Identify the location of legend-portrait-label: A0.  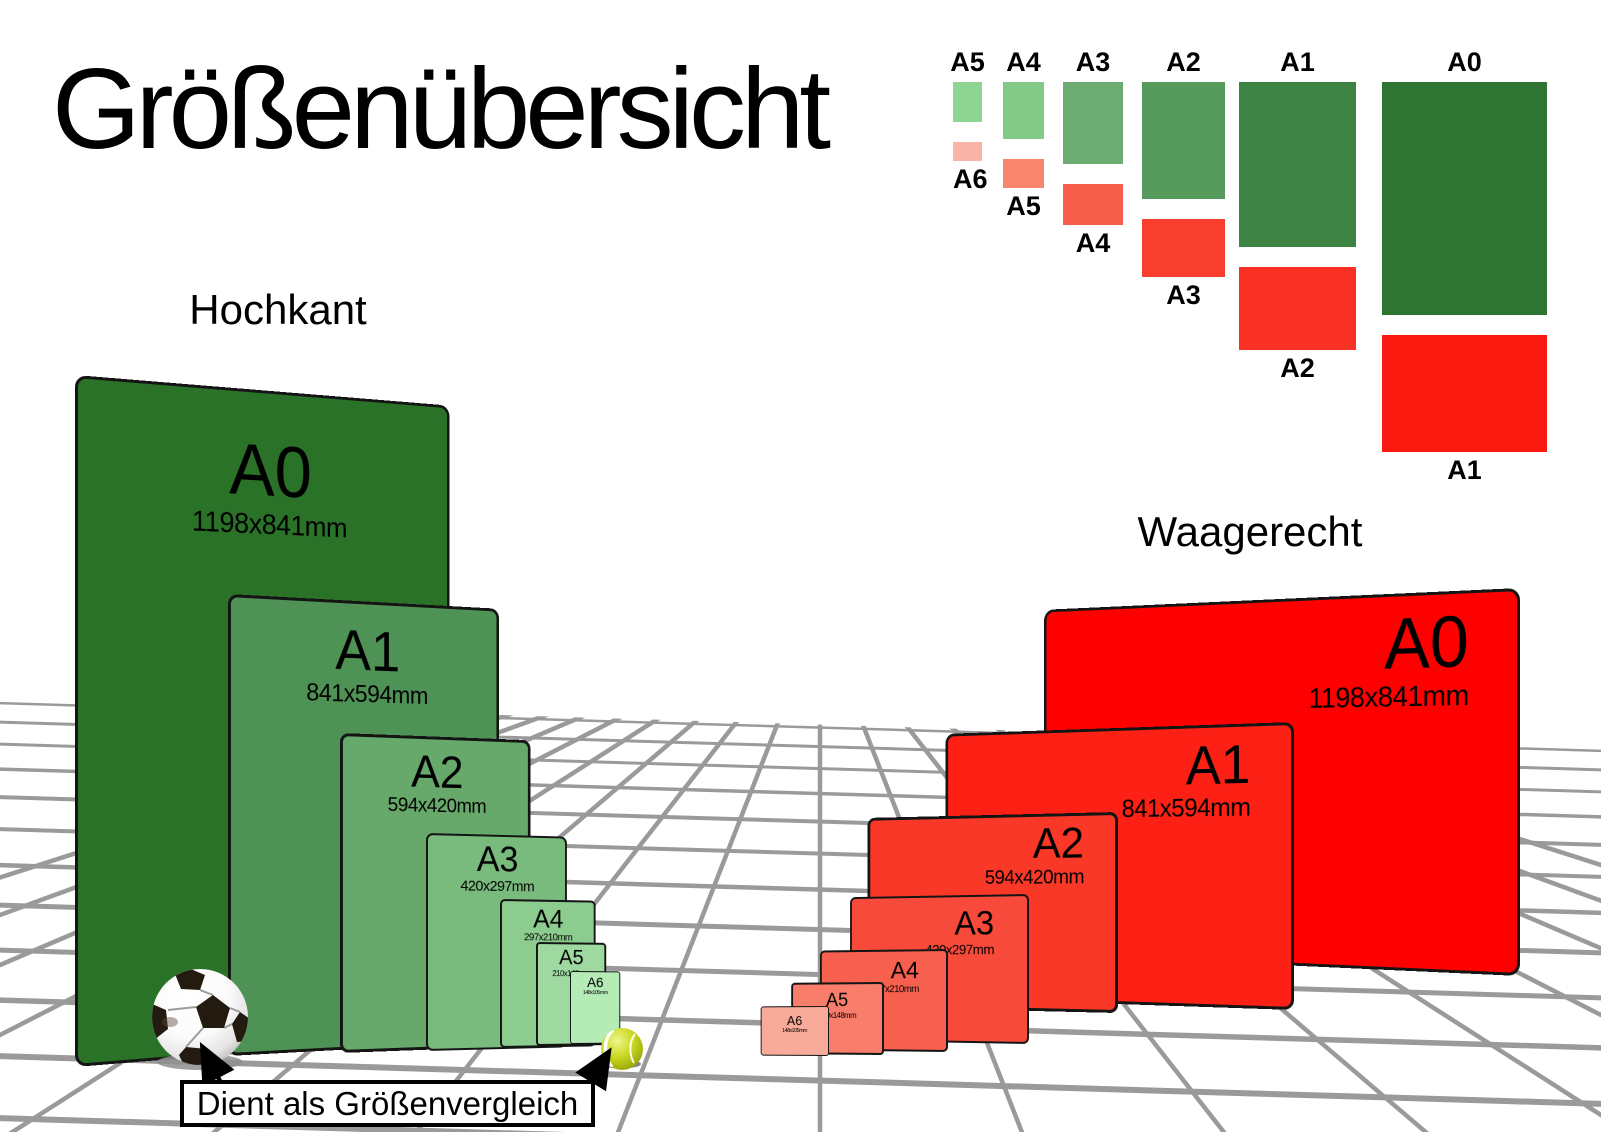
(1464, 62).